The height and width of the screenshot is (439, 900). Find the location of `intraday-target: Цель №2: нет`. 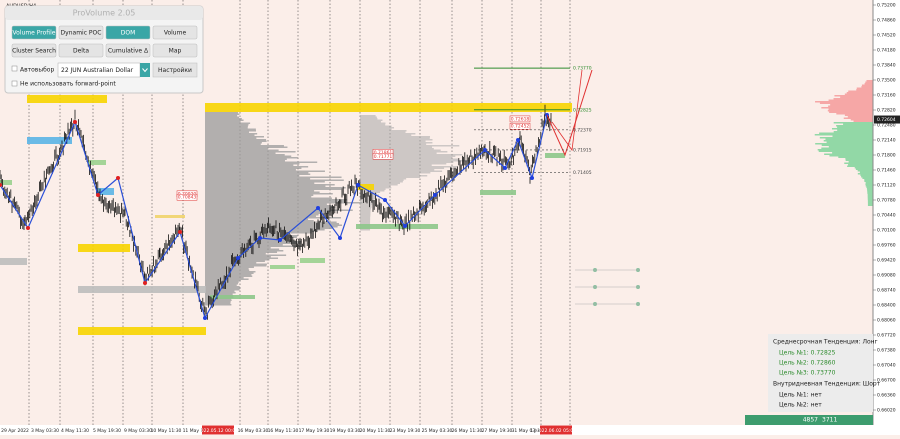

intraday-target: Цель №2: нет is located at coordinates (800, 405).